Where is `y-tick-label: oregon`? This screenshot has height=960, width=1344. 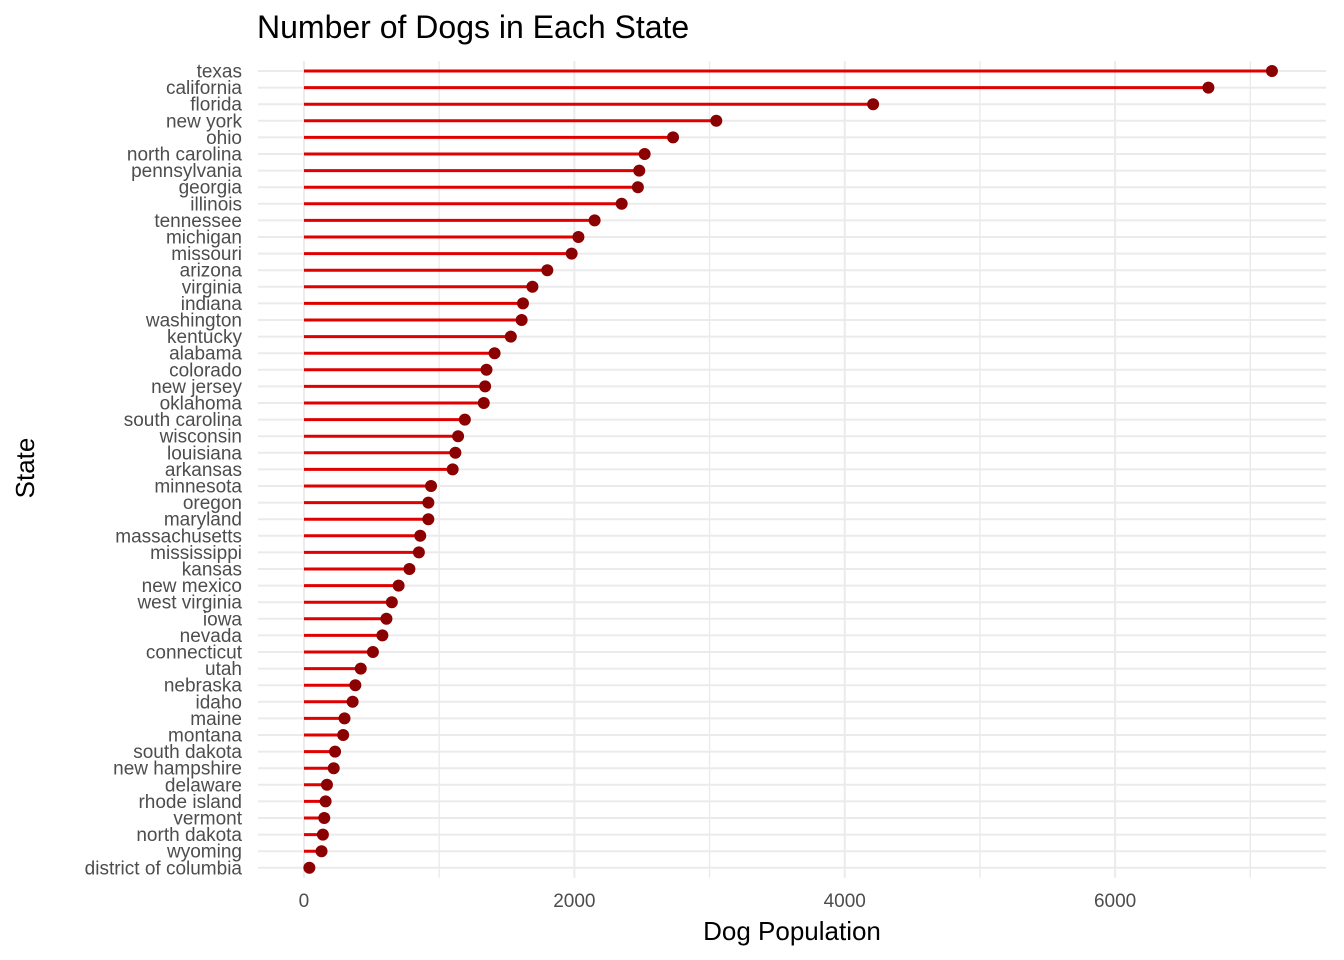 y-tick-label: oregon is located at coordinates (212, 503).